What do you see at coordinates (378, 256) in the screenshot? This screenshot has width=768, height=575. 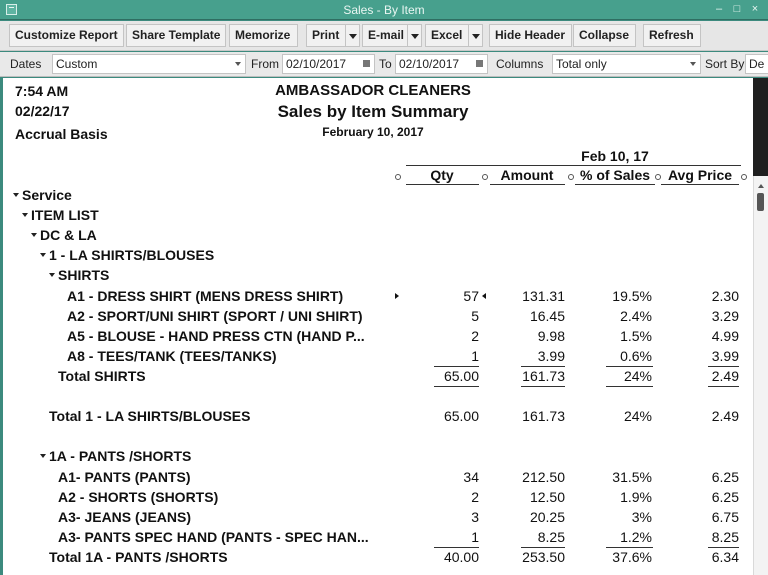 I see `report-row: 1 - LA SHIRTS/BLOUSES` at bounding box center [378, 256].